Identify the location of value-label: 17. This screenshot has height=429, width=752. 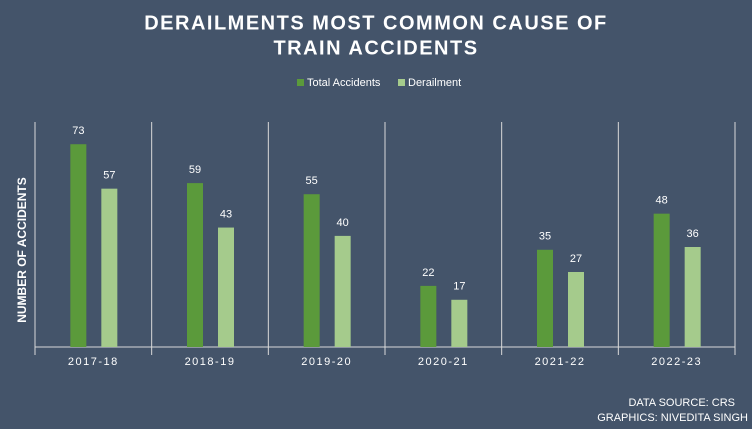
(459, 287).